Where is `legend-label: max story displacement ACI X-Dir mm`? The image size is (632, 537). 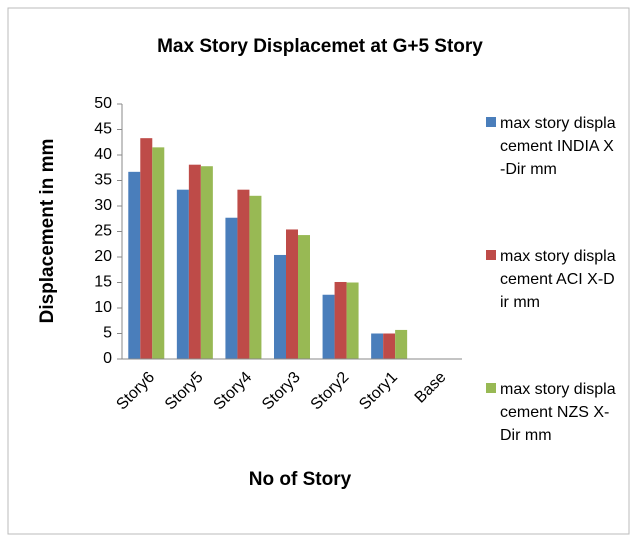
legend-label: max story displacement ACI X-Dir mm is located at coordinates (558, 279).